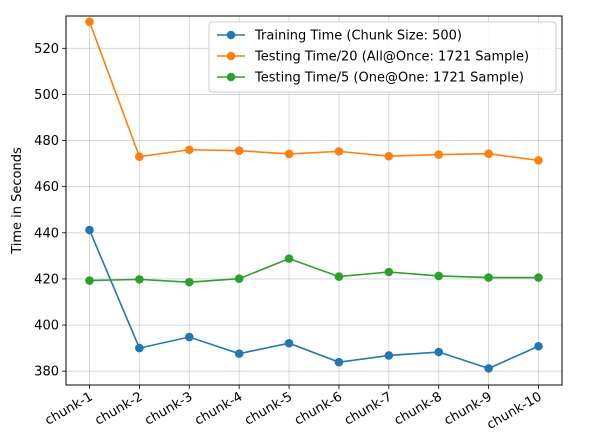  I want to click on legend-item: Testing Time/5 (One@One: 1721 Sample), so click(370, 78).